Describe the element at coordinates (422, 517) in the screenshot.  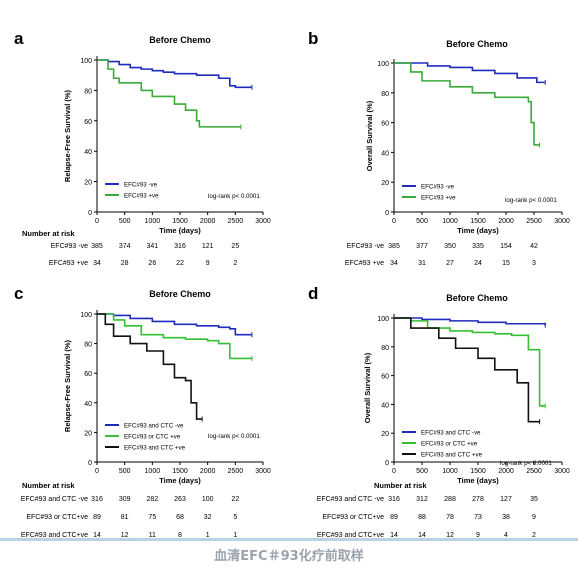
I see `risk-value: 88` at that location.